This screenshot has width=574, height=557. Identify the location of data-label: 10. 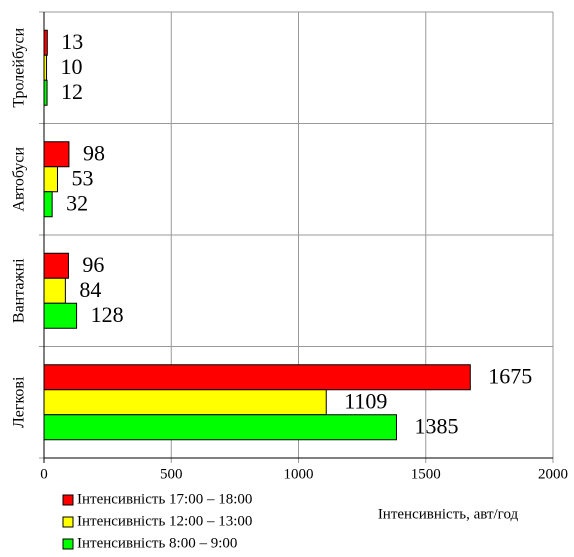
(72, 66).